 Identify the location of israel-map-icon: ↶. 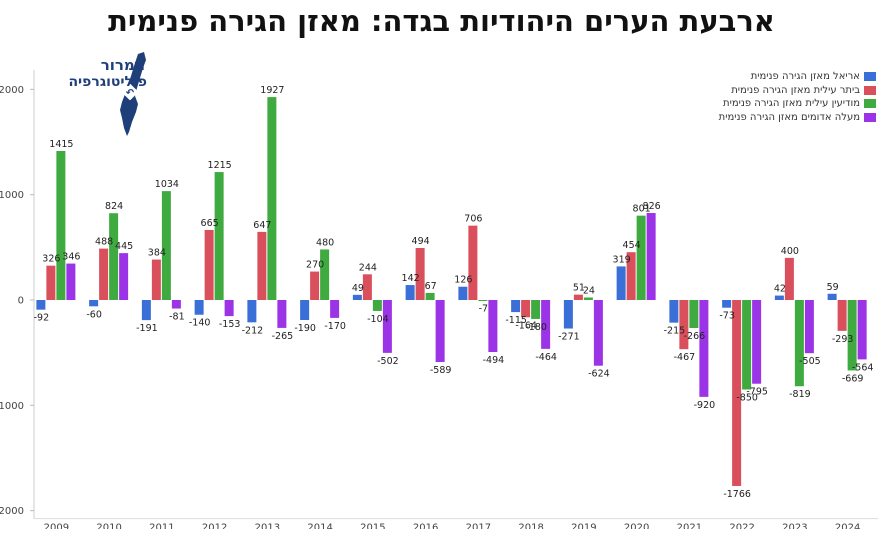
(133, 94).